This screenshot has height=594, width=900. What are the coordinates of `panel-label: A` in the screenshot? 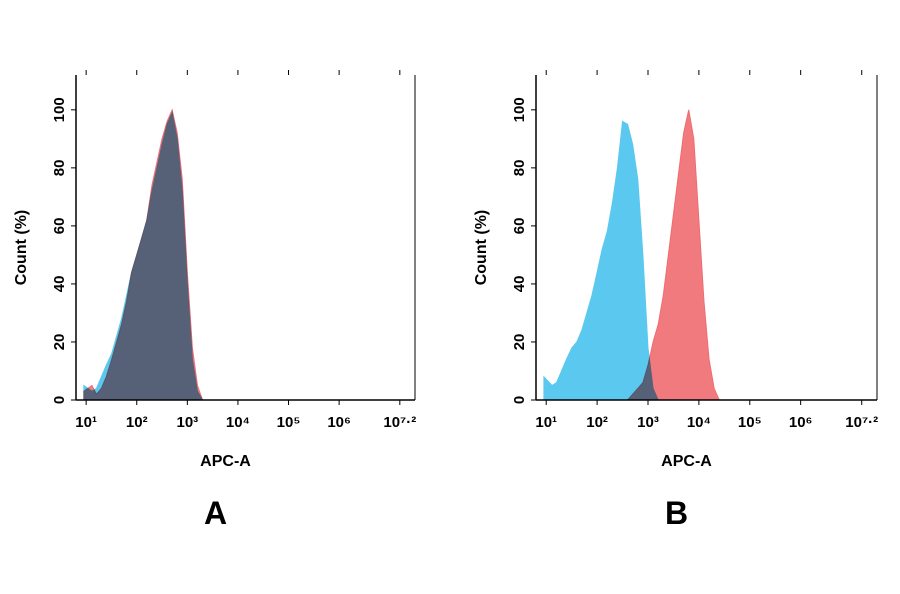 It's located at (215, 513).